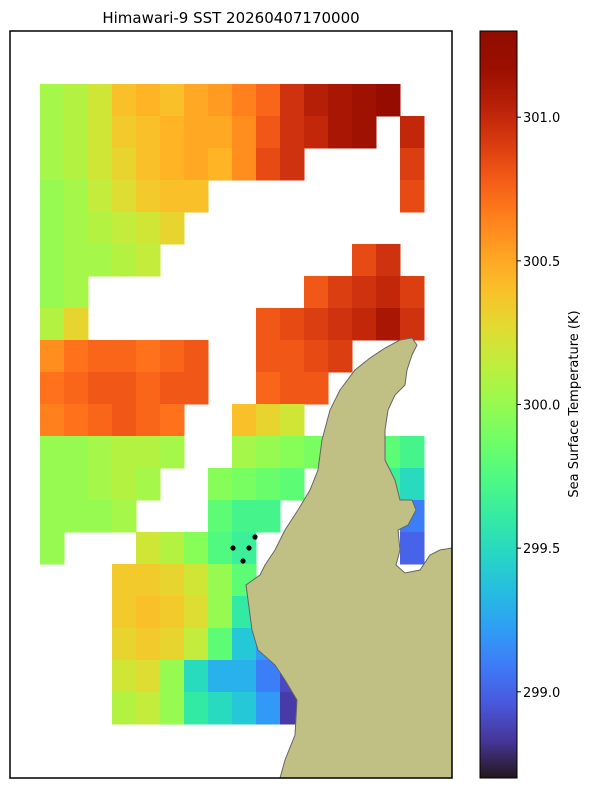  Describe the element at coordinates (541, 262) in the screenshot. I see `colorbar-tick-label: 300.5` at that location.